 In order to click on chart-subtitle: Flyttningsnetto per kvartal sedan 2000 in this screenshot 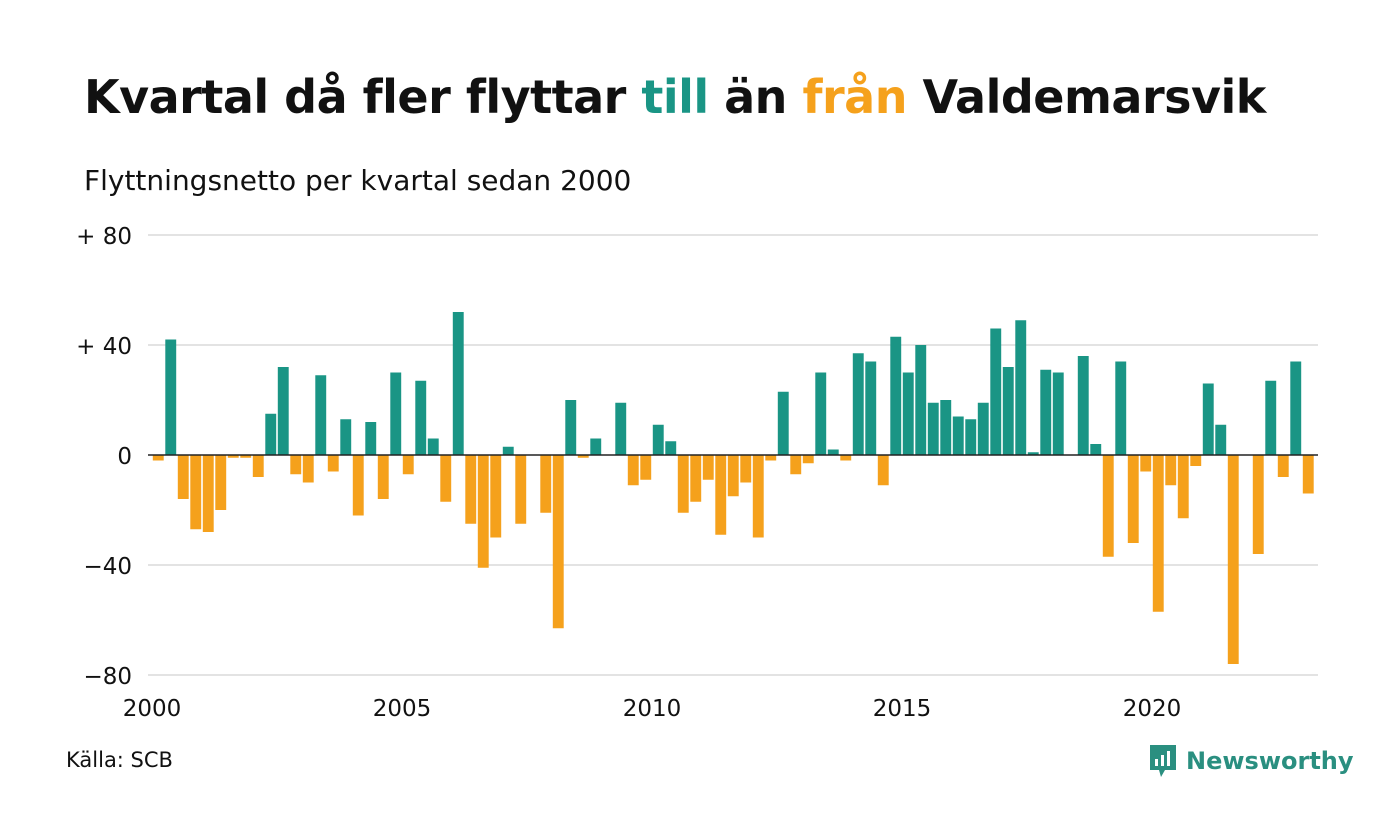, I will do `click(358, 180)`.